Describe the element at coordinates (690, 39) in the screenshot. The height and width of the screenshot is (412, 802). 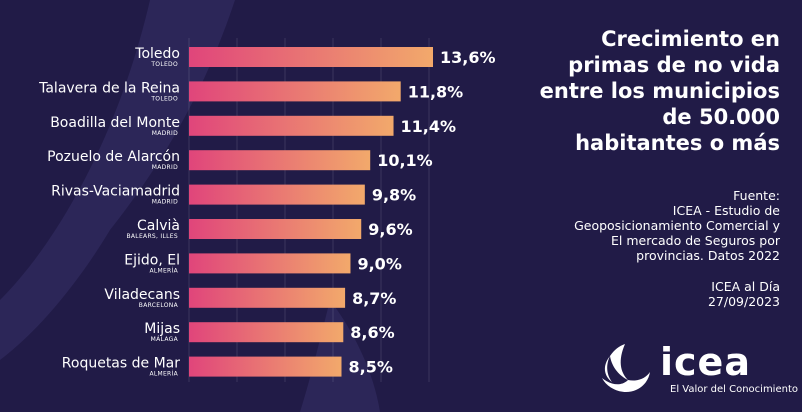
I see `title-line: Crecimiento en` at that location.